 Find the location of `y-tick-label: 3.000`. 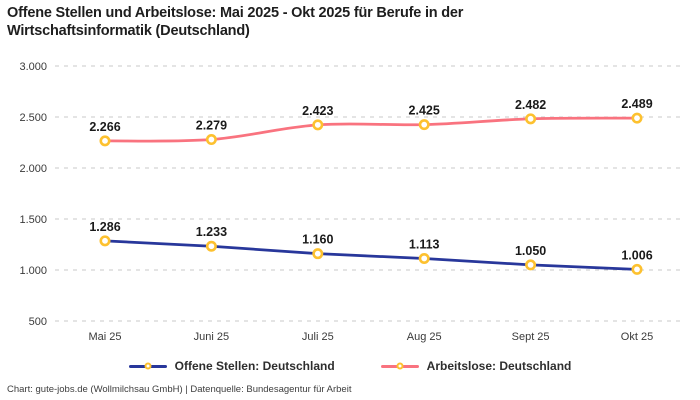

y-tick-label: 3.000 is located at coordinates (33, 67).